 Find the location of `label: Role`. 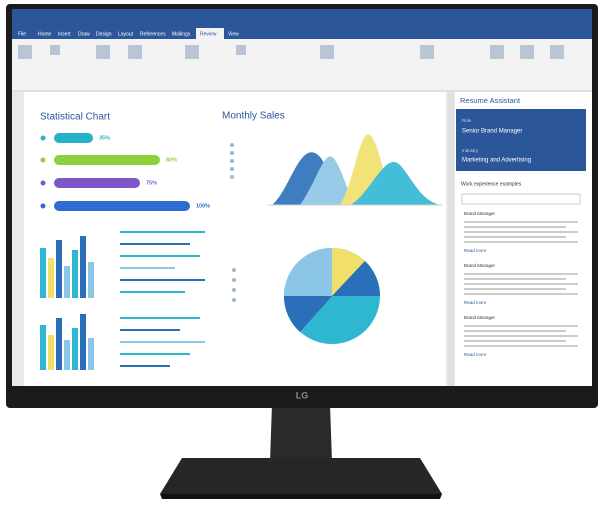

label: Role is located at coordinates (467, 120).